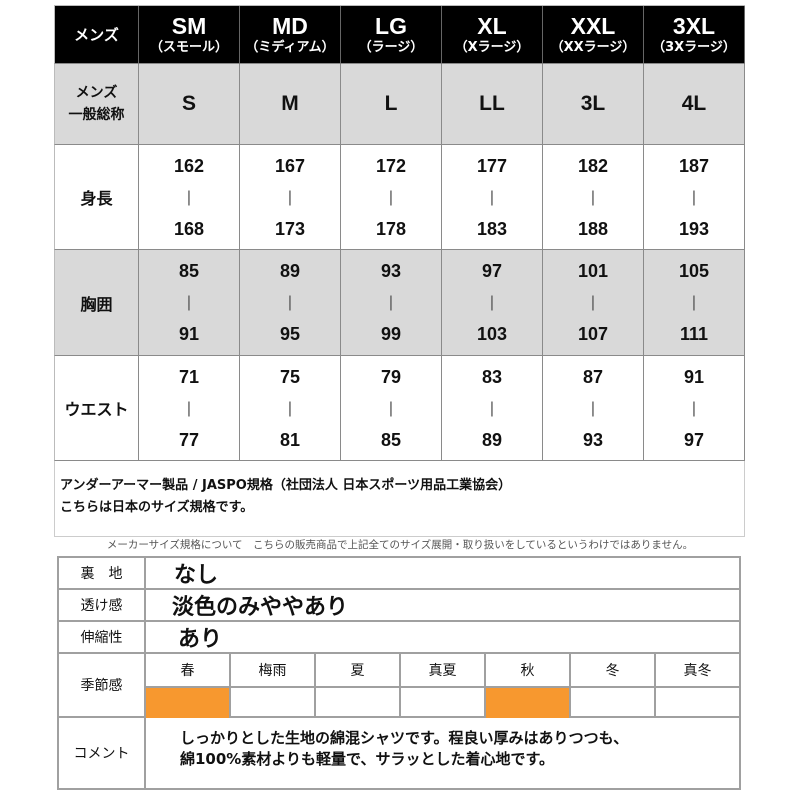  What do you see at coordinates (399, 574) in the screenshot?
I see `lining-row: 裏 地 なし` at bounding box center [399, 574].